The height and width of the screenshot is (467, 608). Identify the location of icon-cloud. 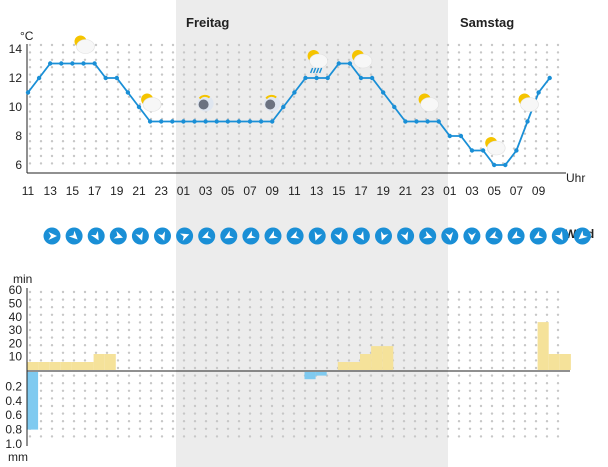
(429, 104).